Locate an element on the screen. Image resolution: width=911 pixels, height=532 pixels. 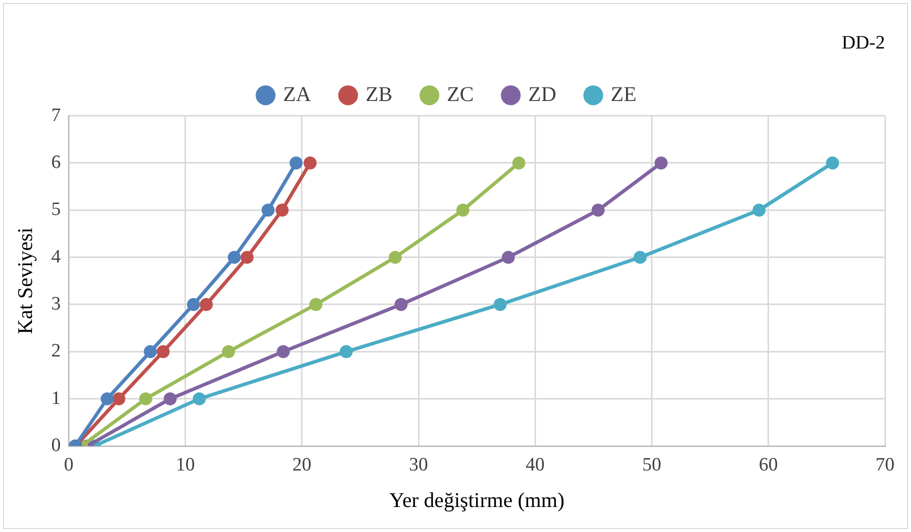
x-tick-label: 50 is located at coordinates (652, 465).